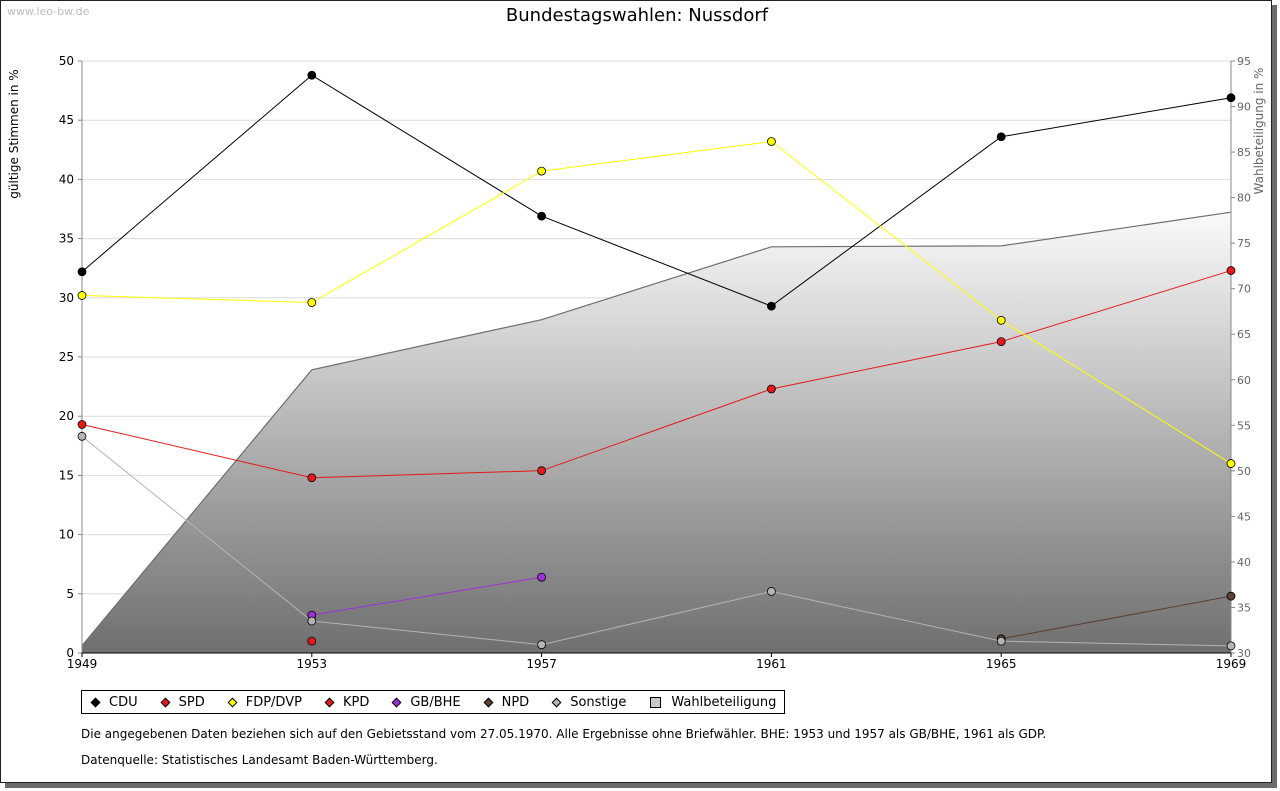 Image resolution: width=1280 pixels, height=791 pixels. I want to click on y-tick-left-25: 25, so click(66, 357).